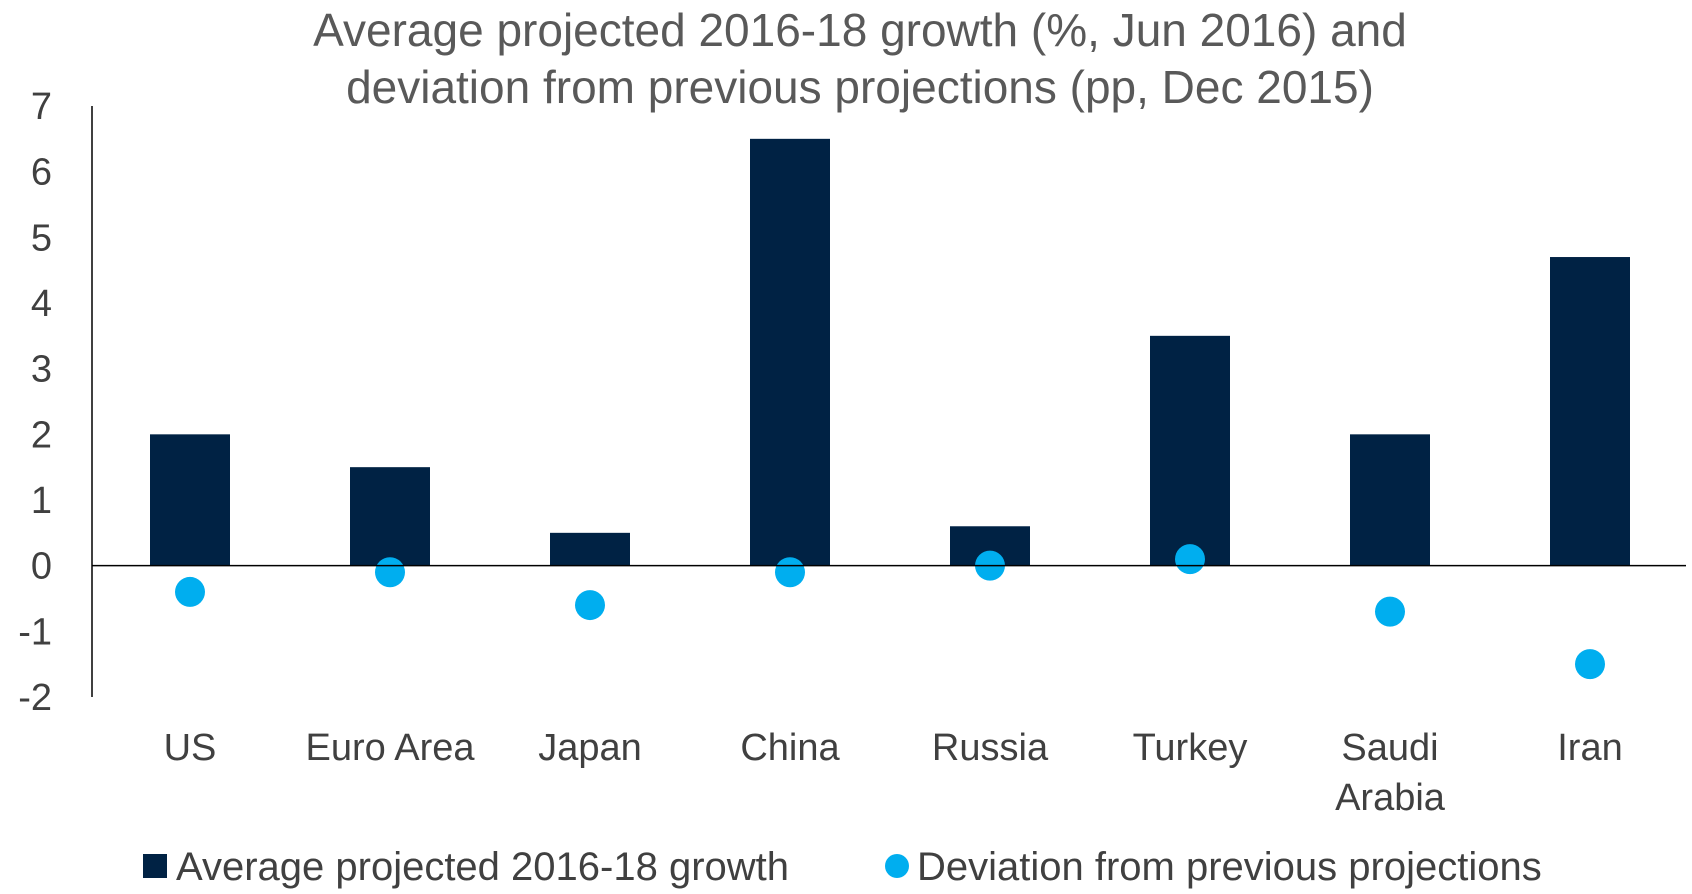 The width and height of the screenshot is (1692, 894). I want to click on y-tick-label: 4, so click(41, 304).